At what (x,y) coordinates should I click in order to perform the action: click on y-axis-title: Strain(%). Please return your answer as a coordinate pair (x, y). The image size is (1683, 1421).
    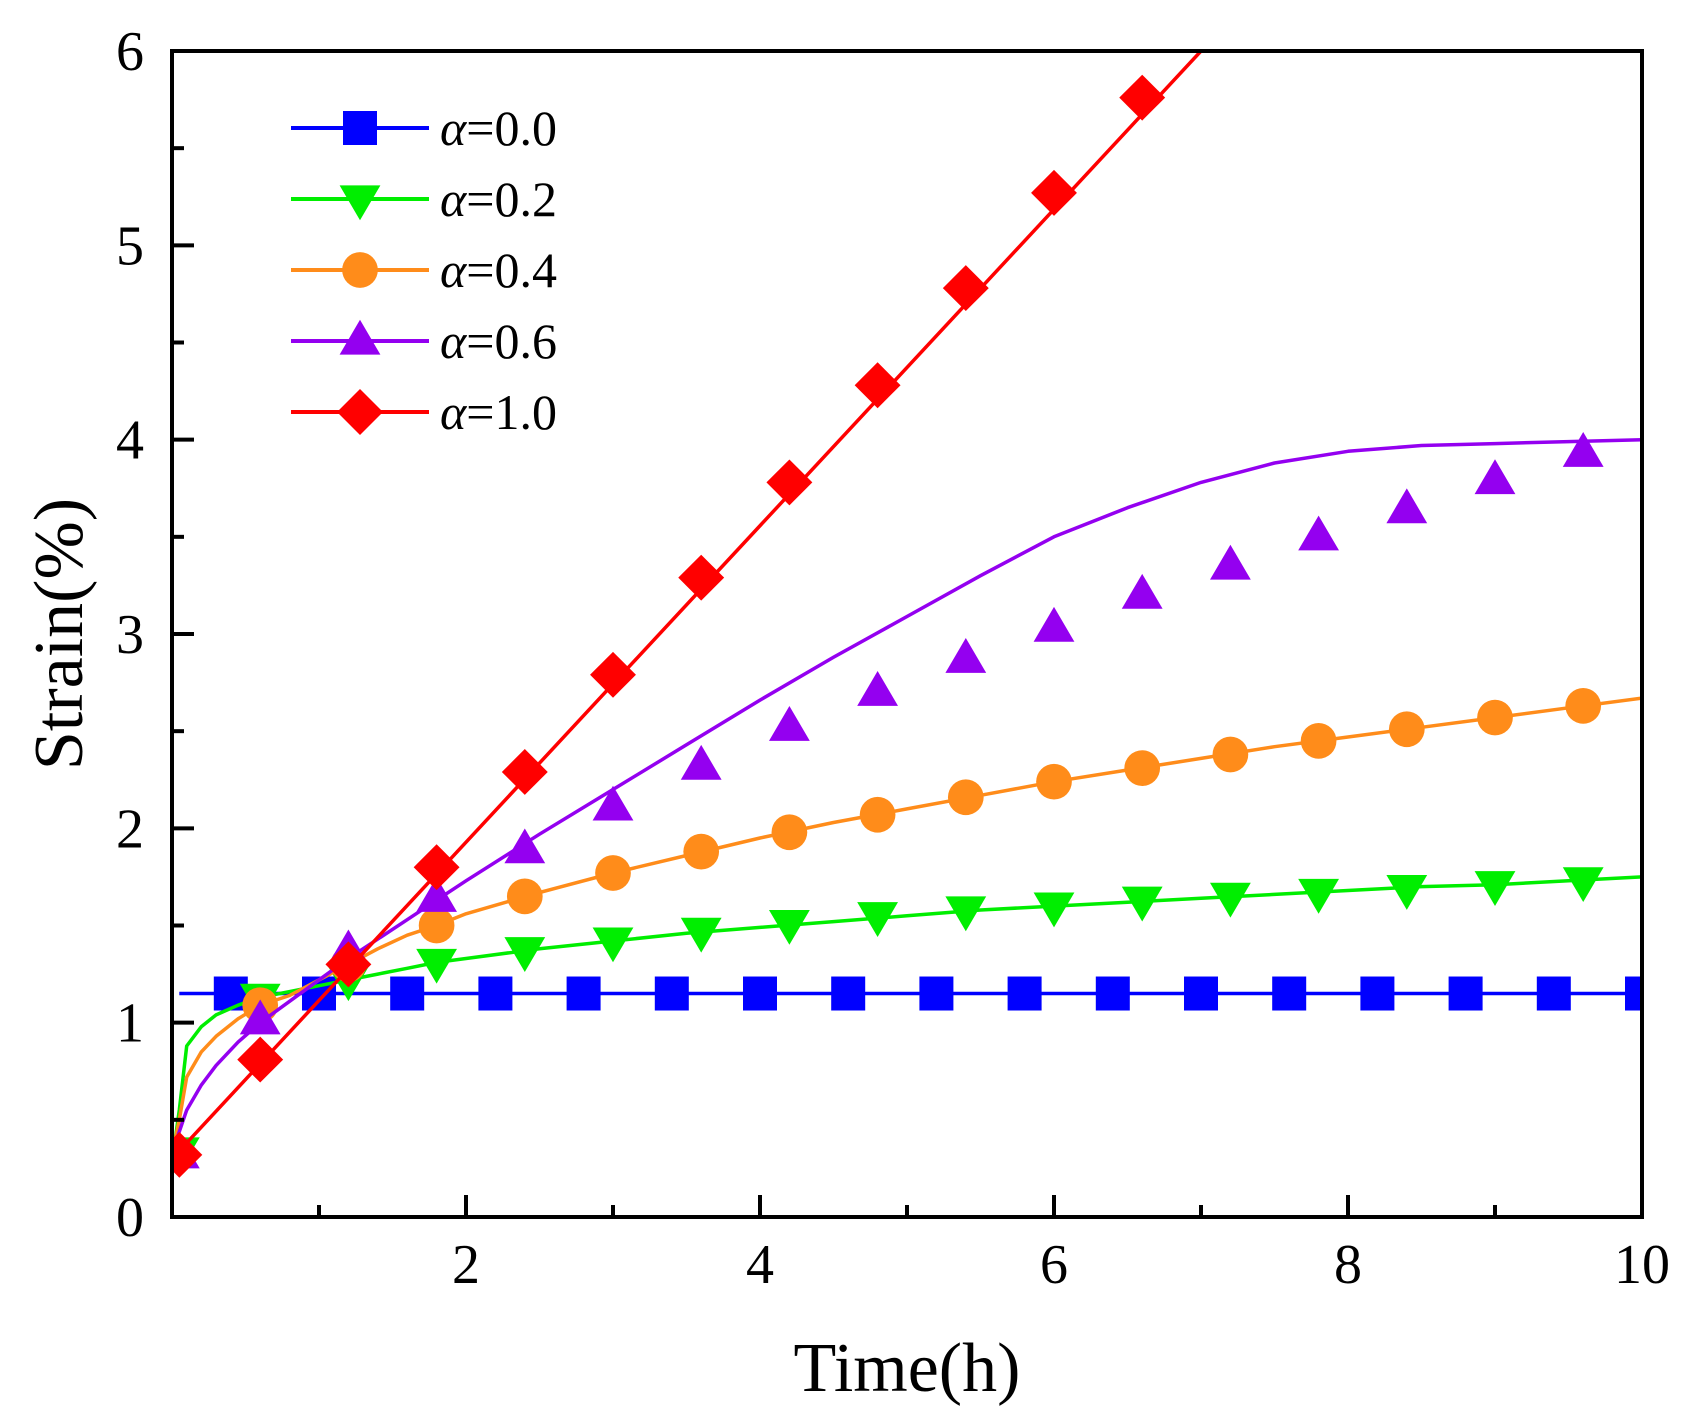
    Looking at the image, I should click on (59, 634).